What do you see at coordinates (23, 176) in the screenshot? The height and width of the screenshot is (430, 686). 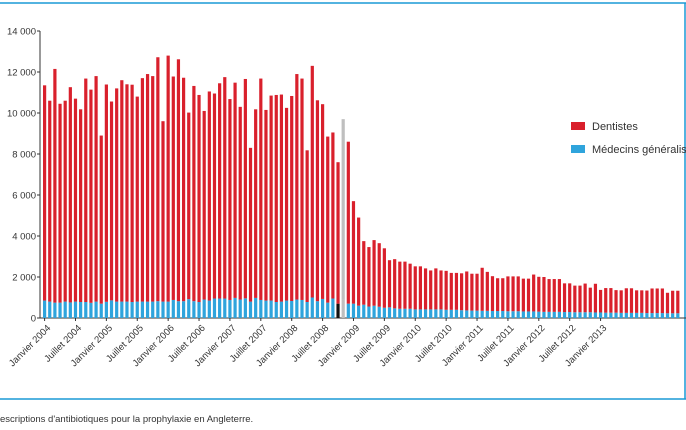 I see `y-axis-ticks: 0 2 000 4 000 6 000 8 000 10 000 12 000 14 000` at bounding box center [23, 176].